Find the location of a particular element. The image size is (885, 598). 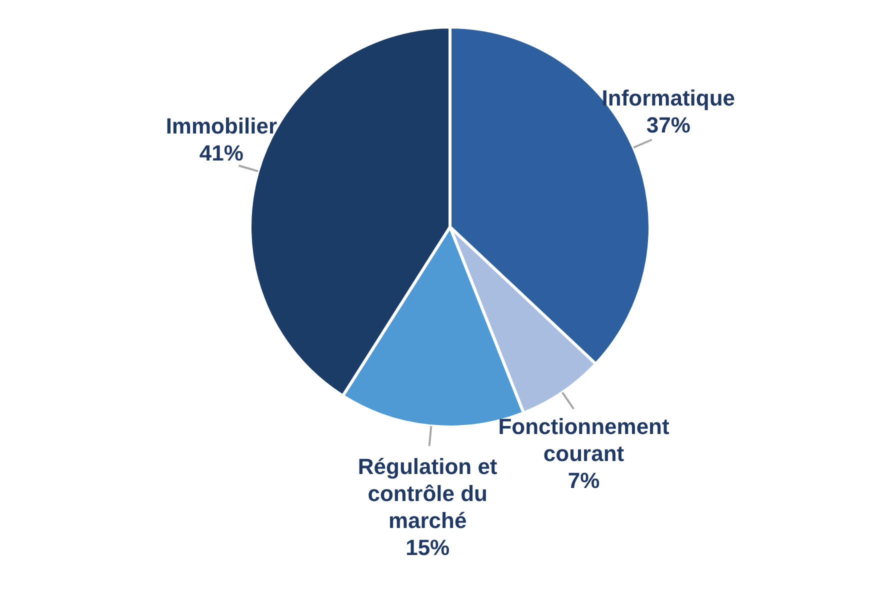

slice-label: Régulation et contrôle du marché is located at coordinates (428, 493).